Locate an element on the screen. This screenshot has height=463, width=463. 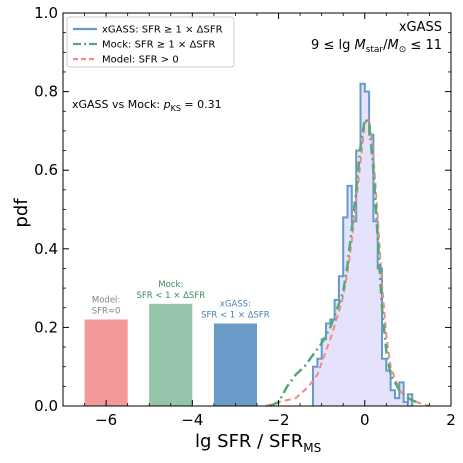
bar-label-1-line-1: SFR < 1 × ΔSFR is located at coordinates (170, 296).